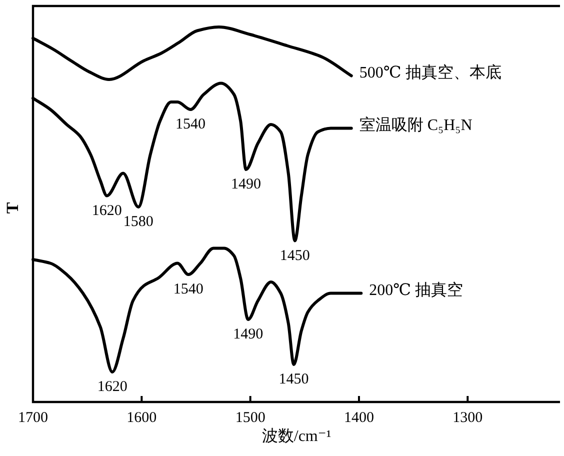 This screenshot has width=564, height=456. What do you see at coordinates (33, 418) in the screenshot?
I see `x-tick-label: 1700` at bounding box center [33, 418].